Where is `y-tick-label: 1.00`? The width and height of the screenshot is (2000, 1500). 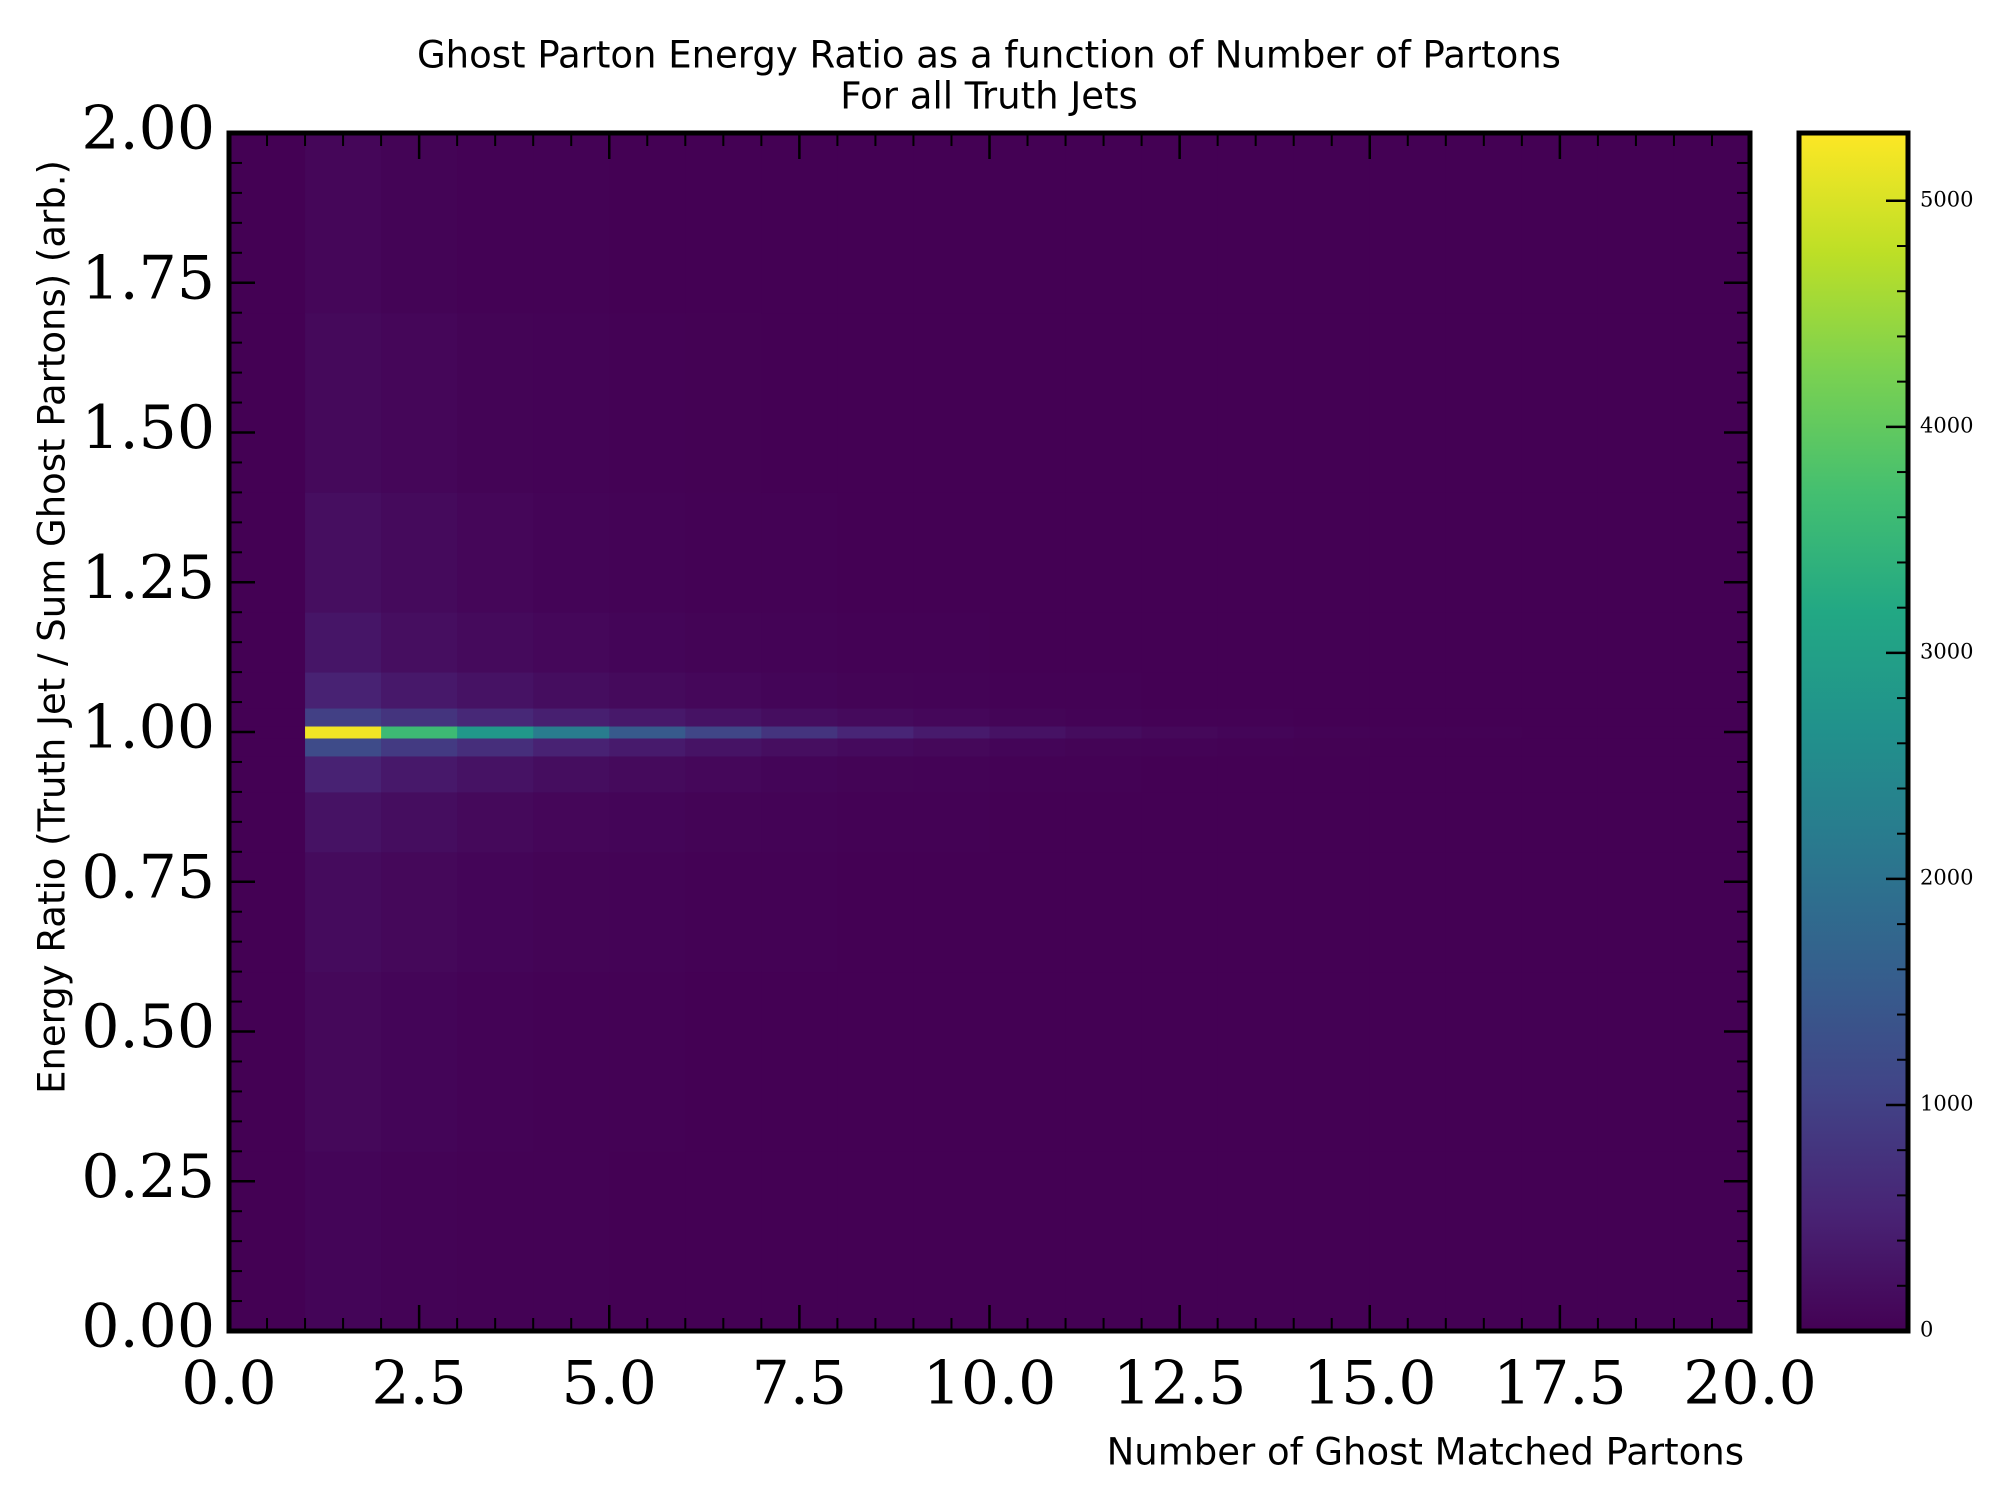
y-tick-label: 1.00 is located at coordinates (148, 728).